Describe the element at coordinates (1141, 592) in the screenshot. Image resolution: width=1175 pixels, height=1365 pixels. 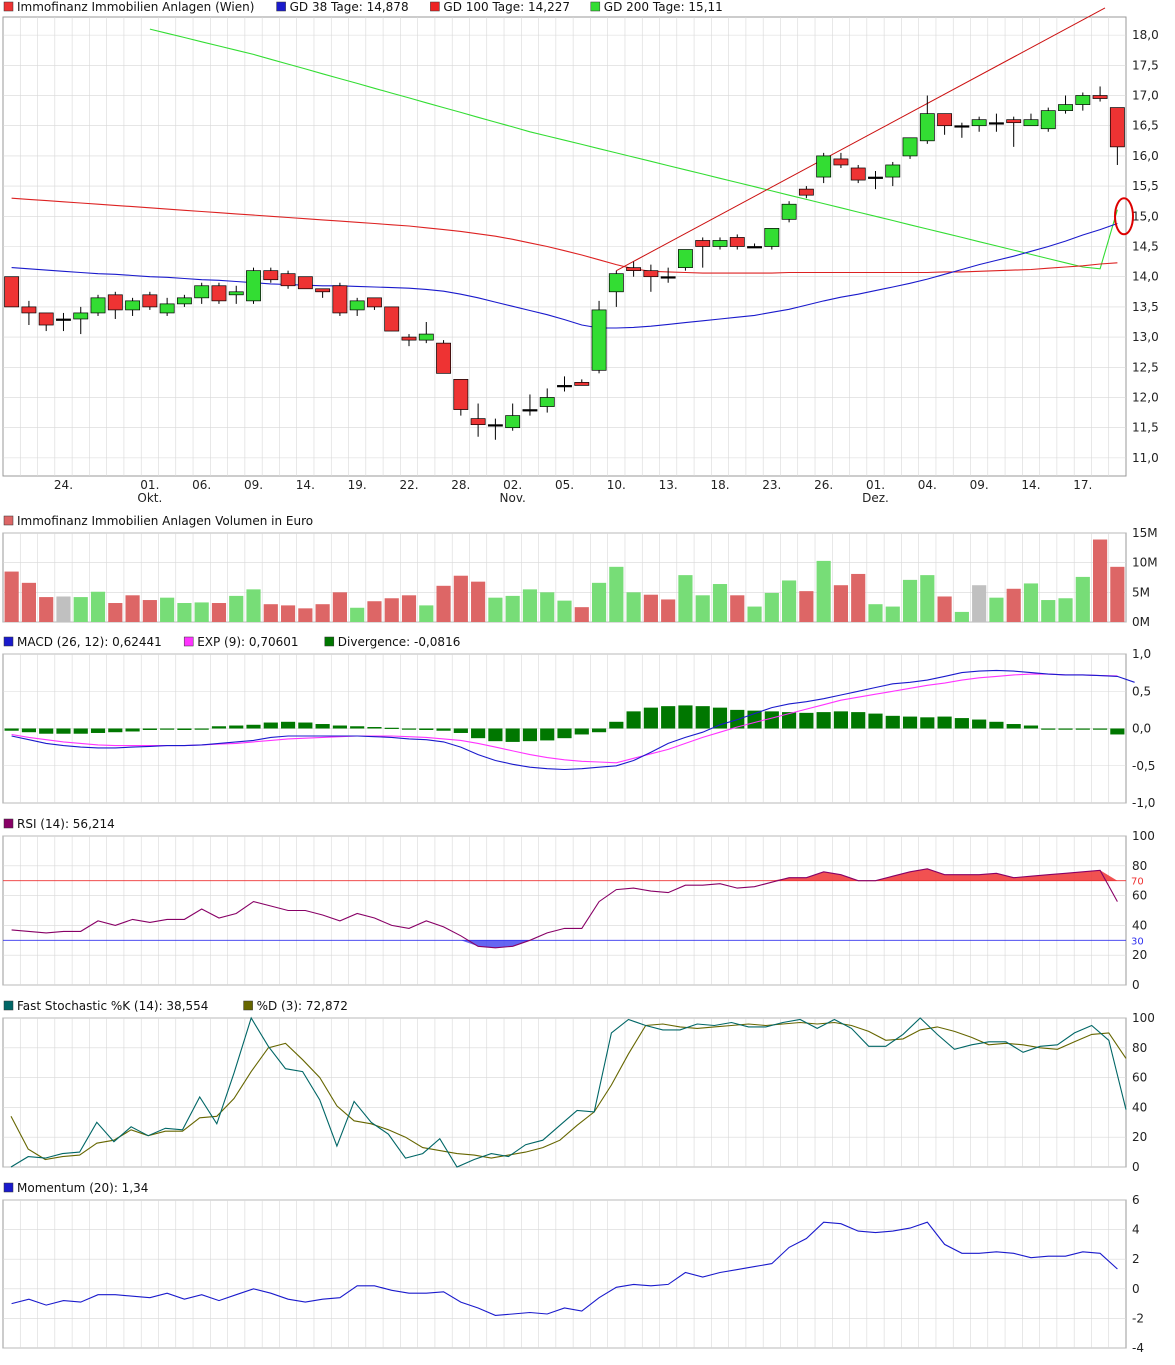
I see `y-tick-label: 5M` at that location.